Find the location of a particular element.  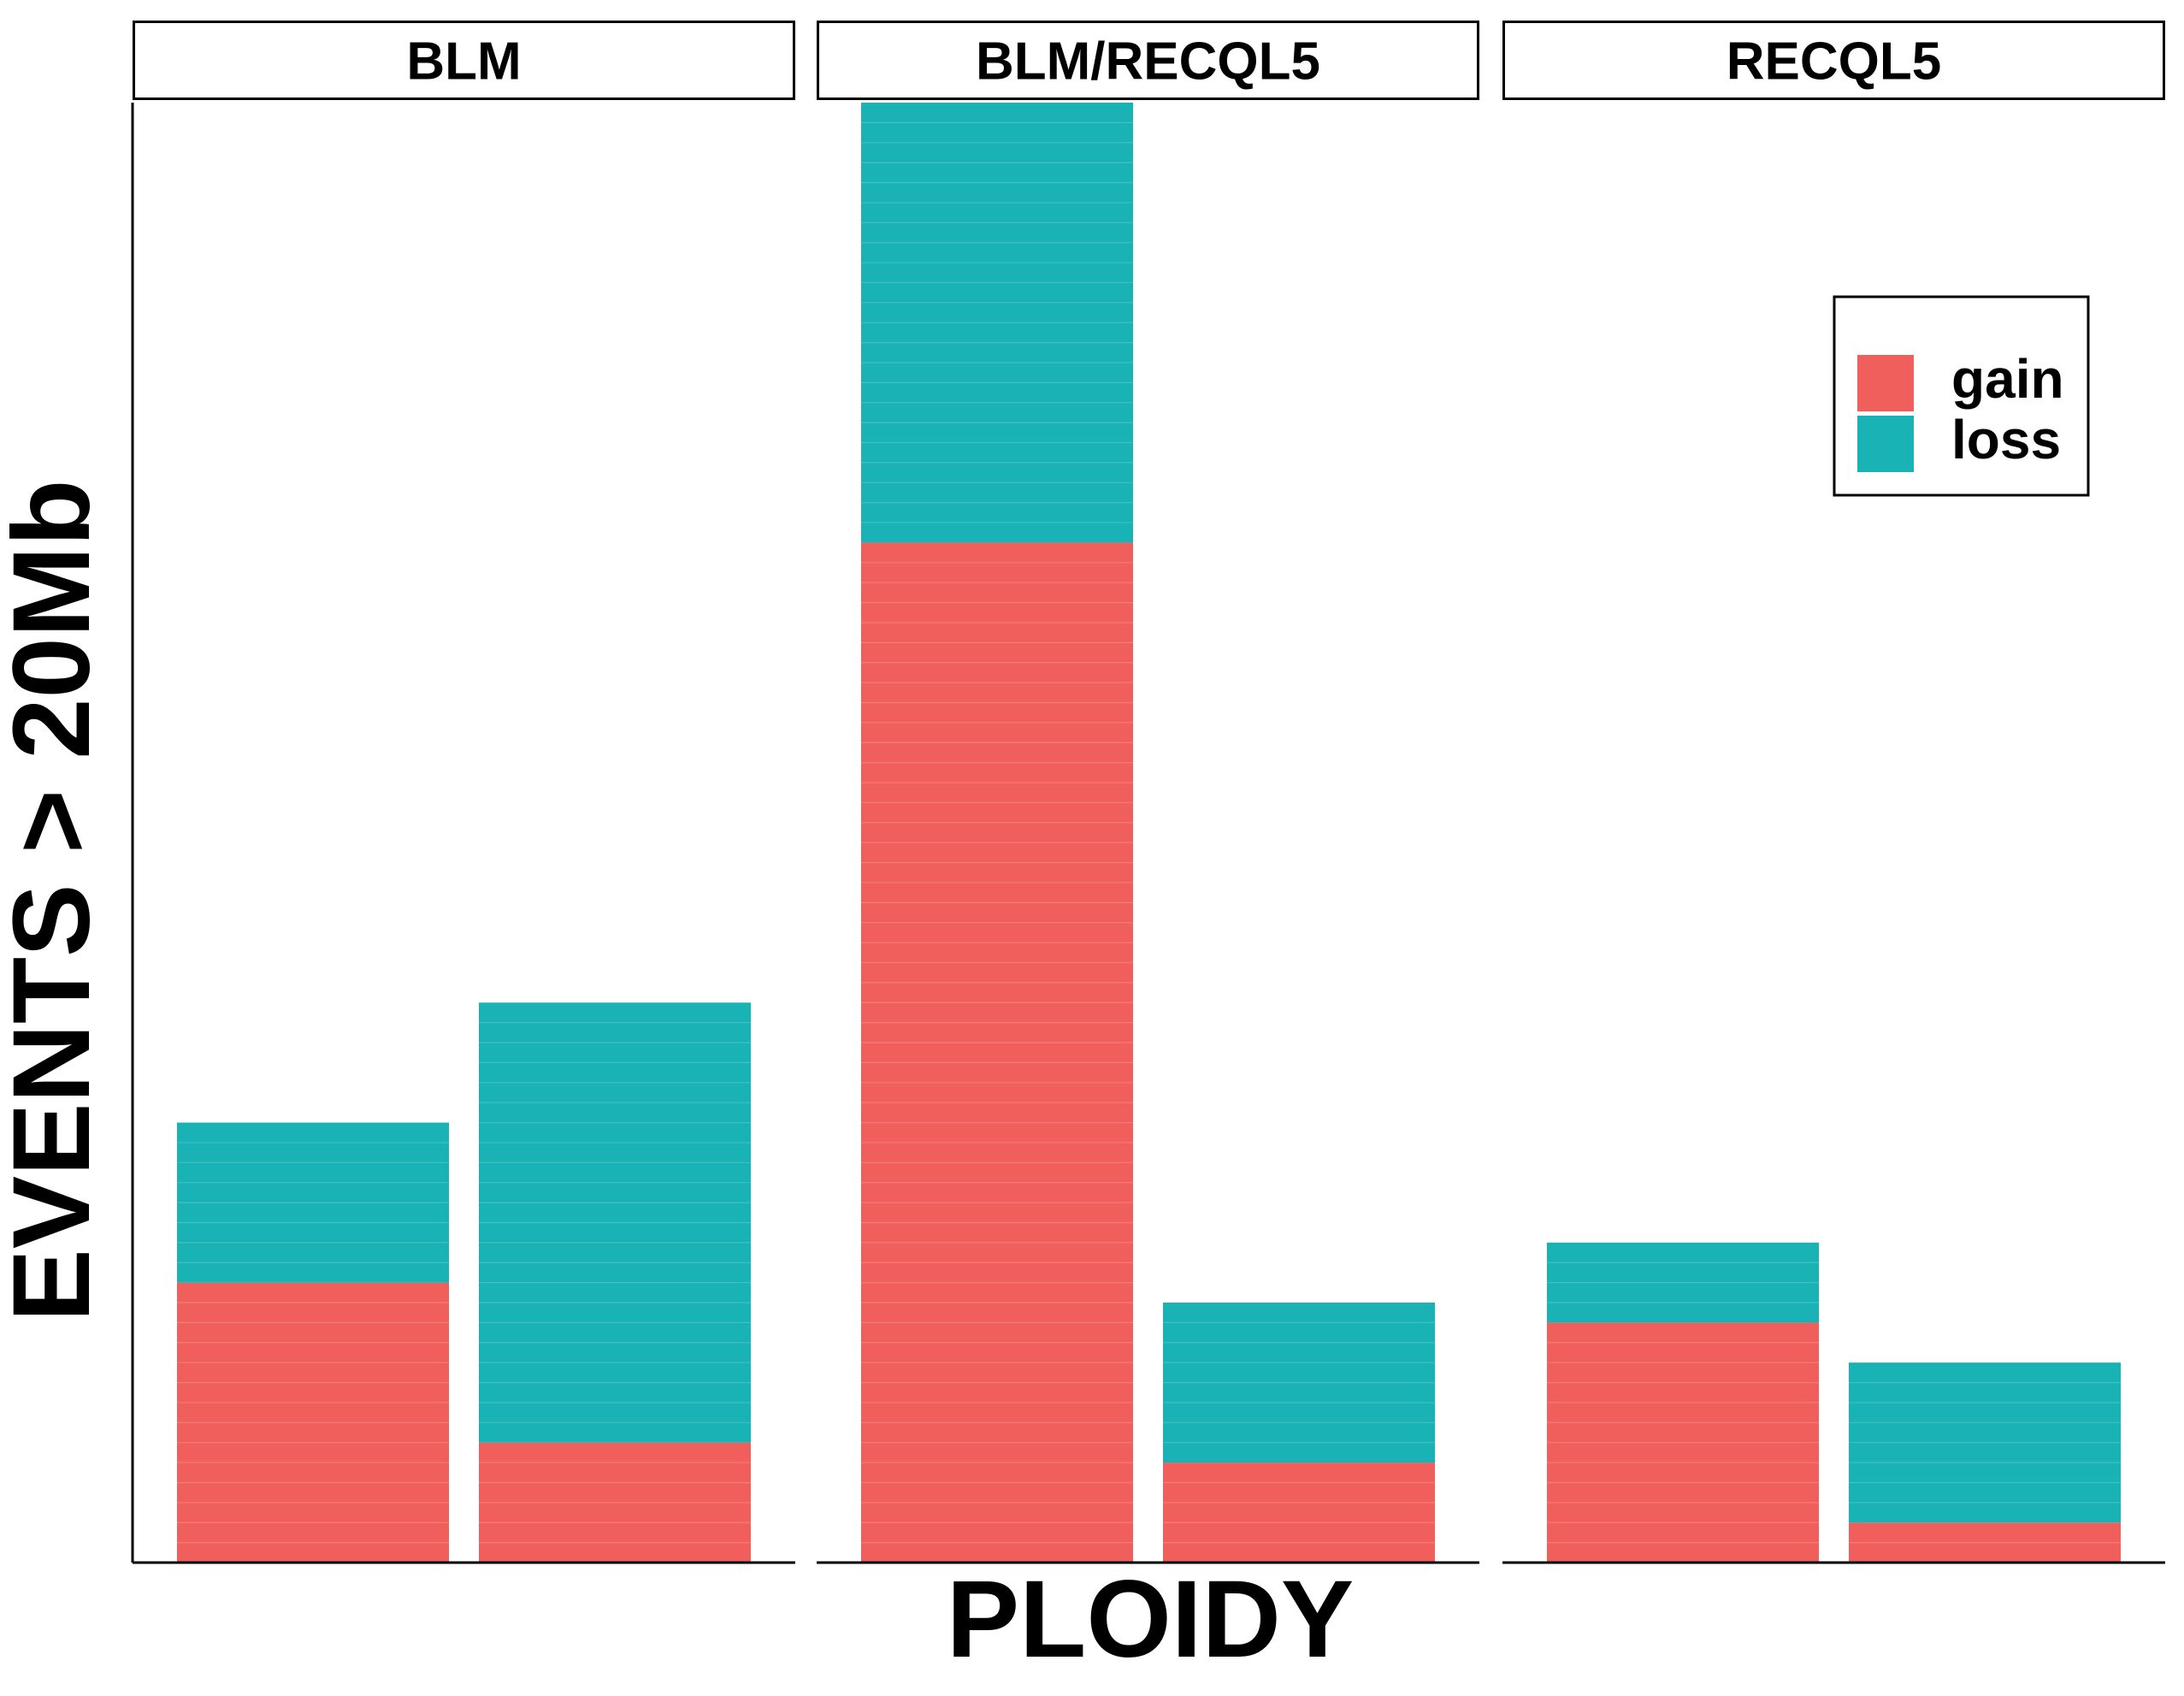

facet-strip-label: BLM is located at coordinates (463, 63).